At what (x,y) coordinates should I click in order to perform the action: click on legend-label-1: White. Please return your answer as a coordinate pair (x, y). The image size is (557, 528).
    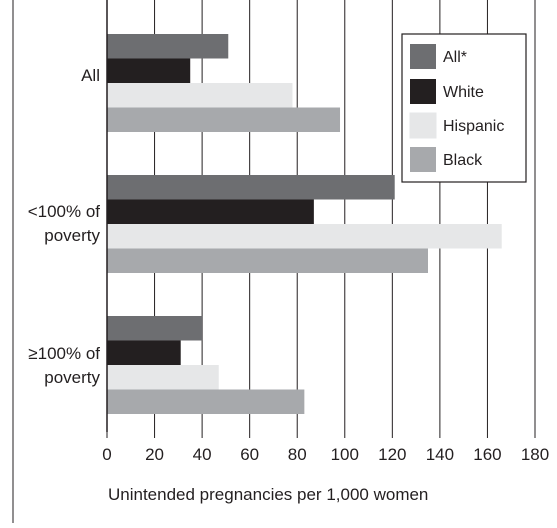
    Looking at the image, I should click on (463, 92).